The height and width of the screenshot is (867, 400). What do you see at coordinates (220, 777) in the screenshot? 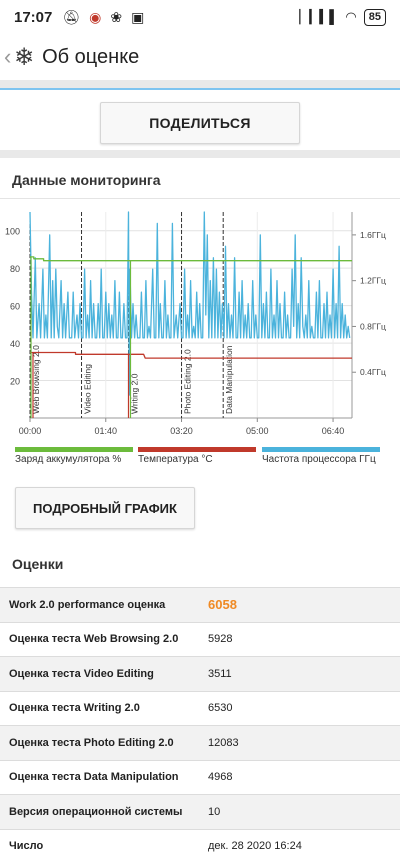
I see `score-value: 4968` at bounding box center [220, 777].